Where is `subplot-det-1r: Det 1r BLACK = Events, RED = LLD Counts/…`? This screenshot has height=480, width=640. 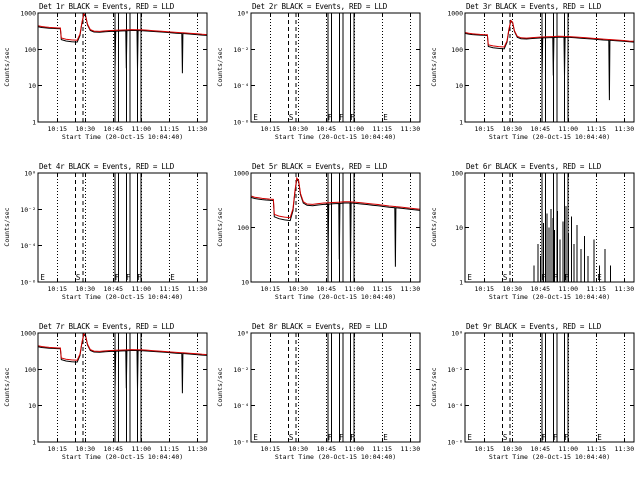 subplot-det-1r: Det 1r BLACK = Events, RED = LLD Counts/… is located at coordinates (106, 80).